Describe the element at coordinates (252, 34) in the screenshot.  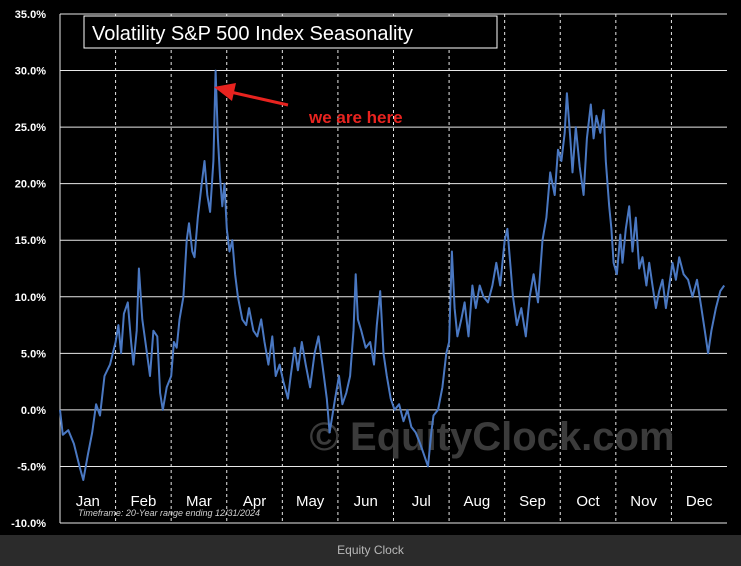
I see `chart-title: Volatility S&P 500 Index Seasonality` at that location.